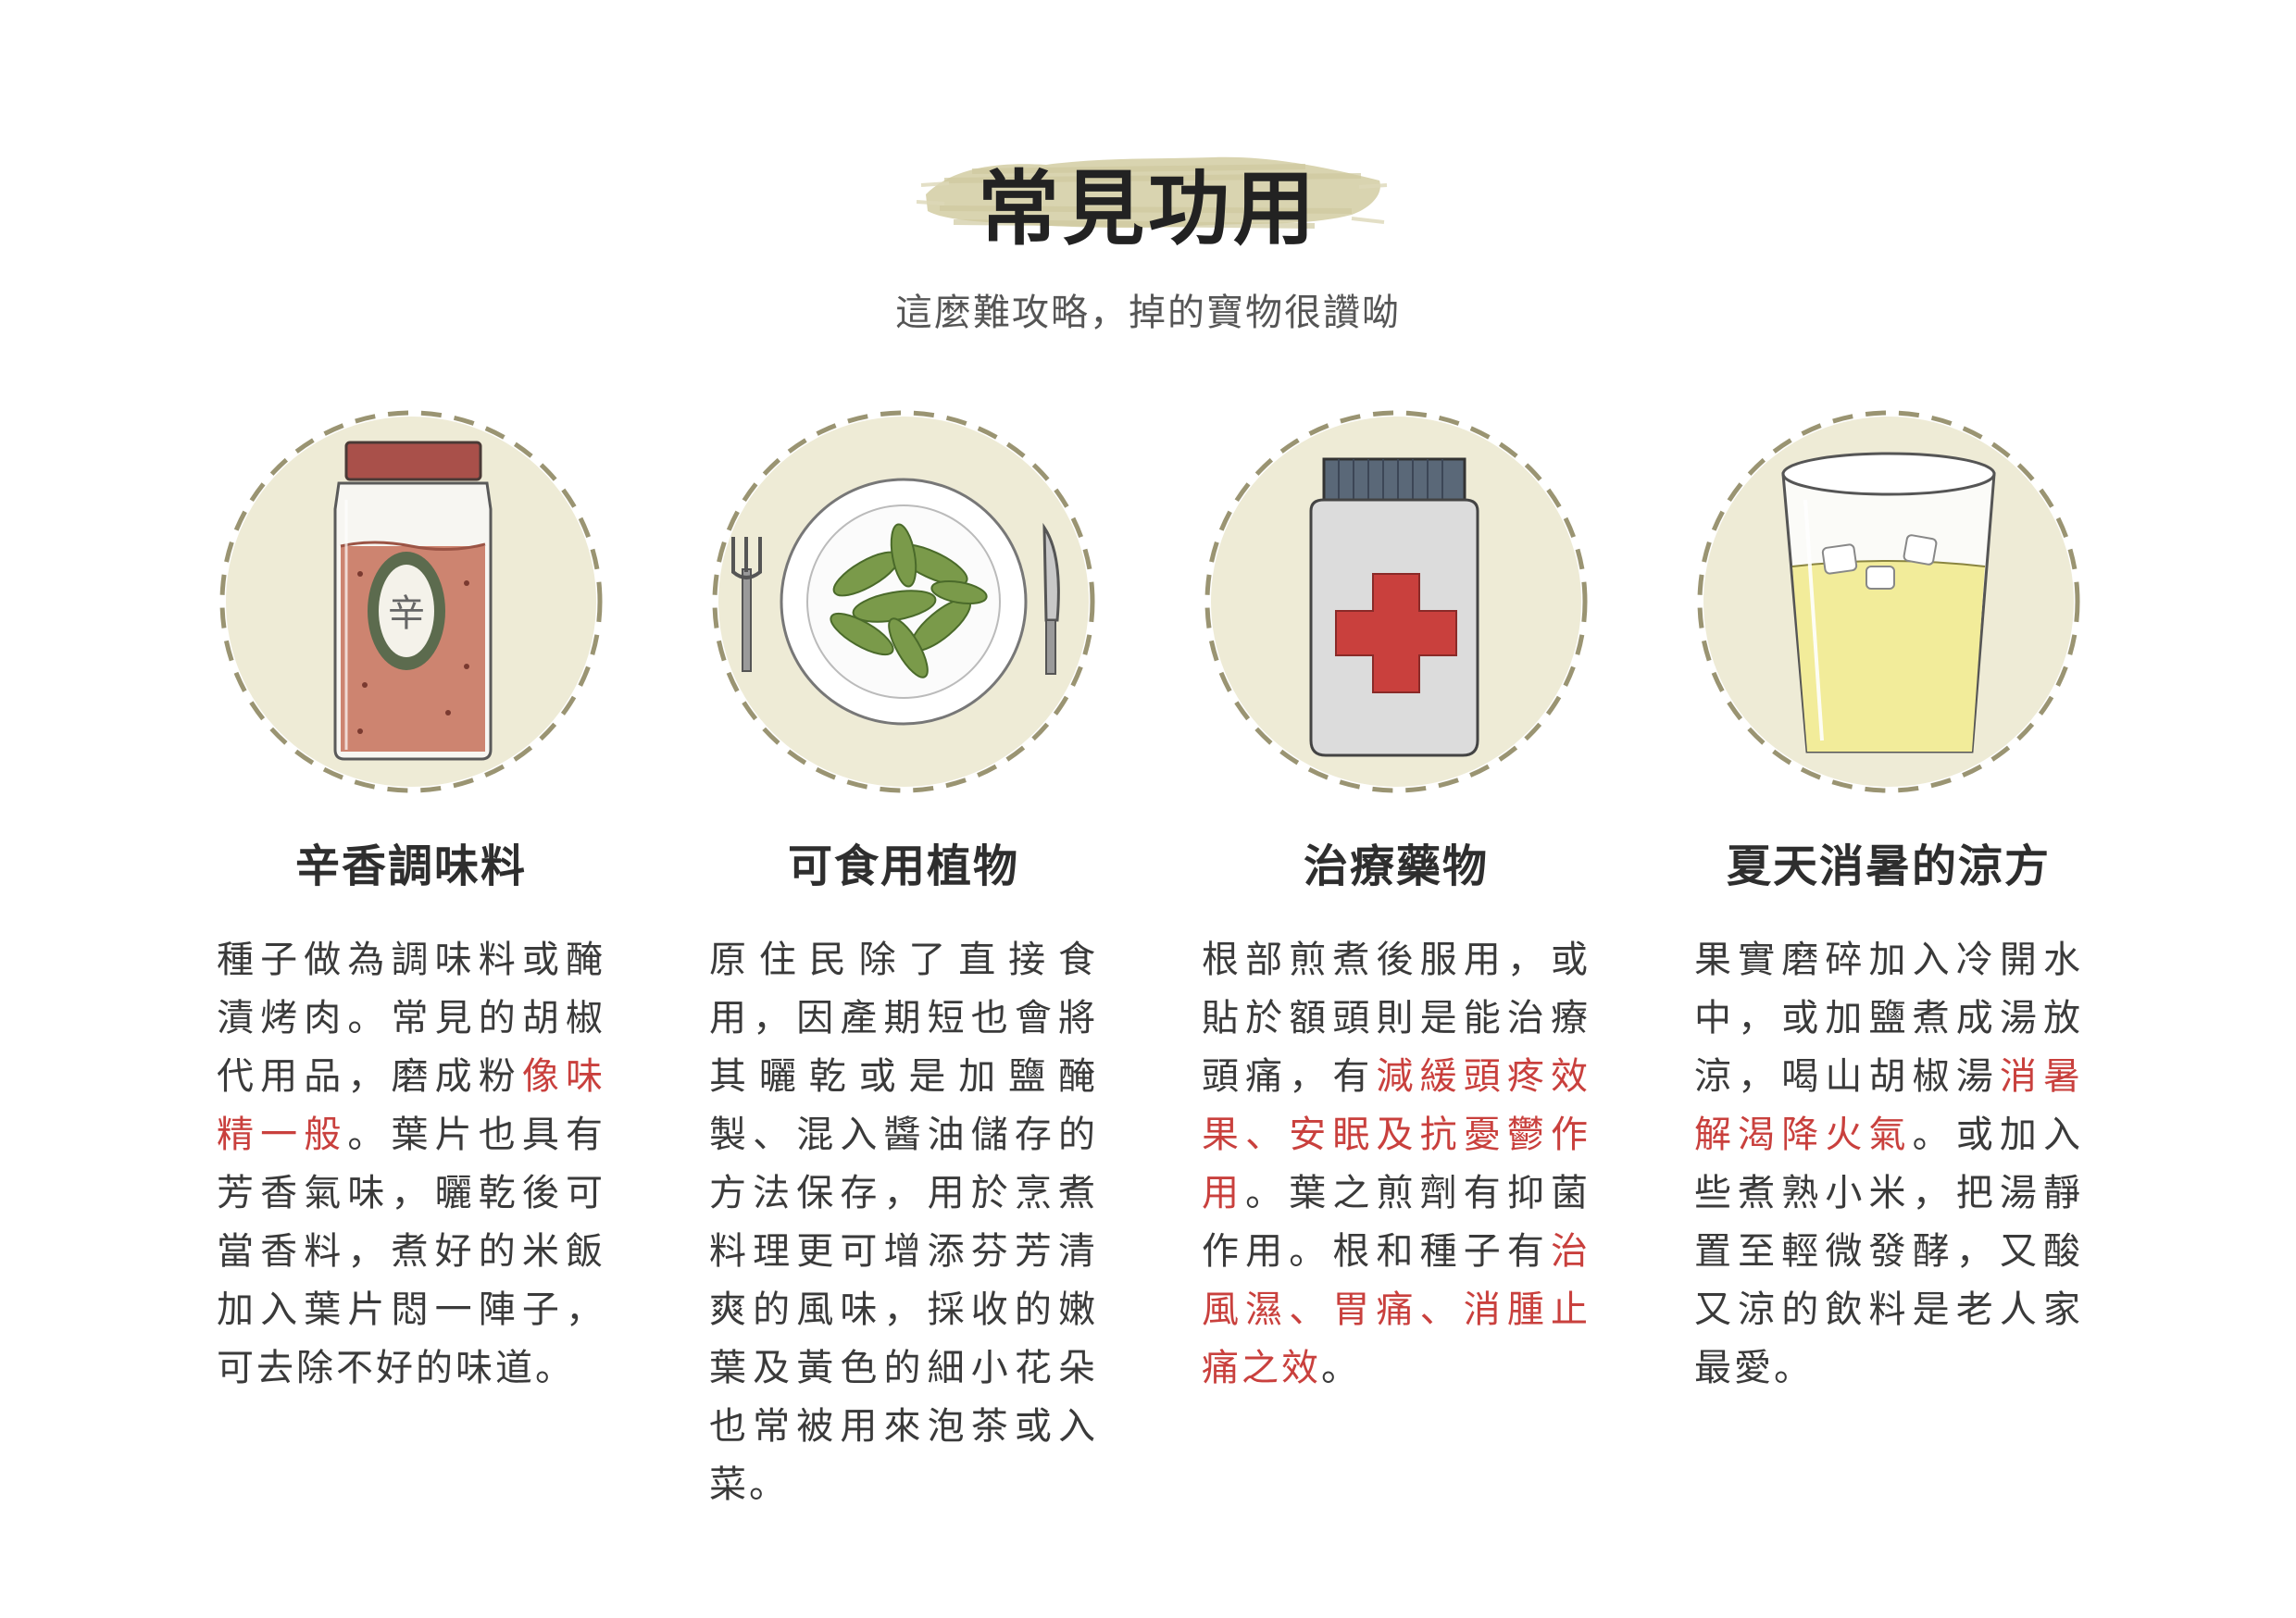 This screenshot has height=1618, width=2296. I want to click on page-title: 常見功用, so click(1147, 208).